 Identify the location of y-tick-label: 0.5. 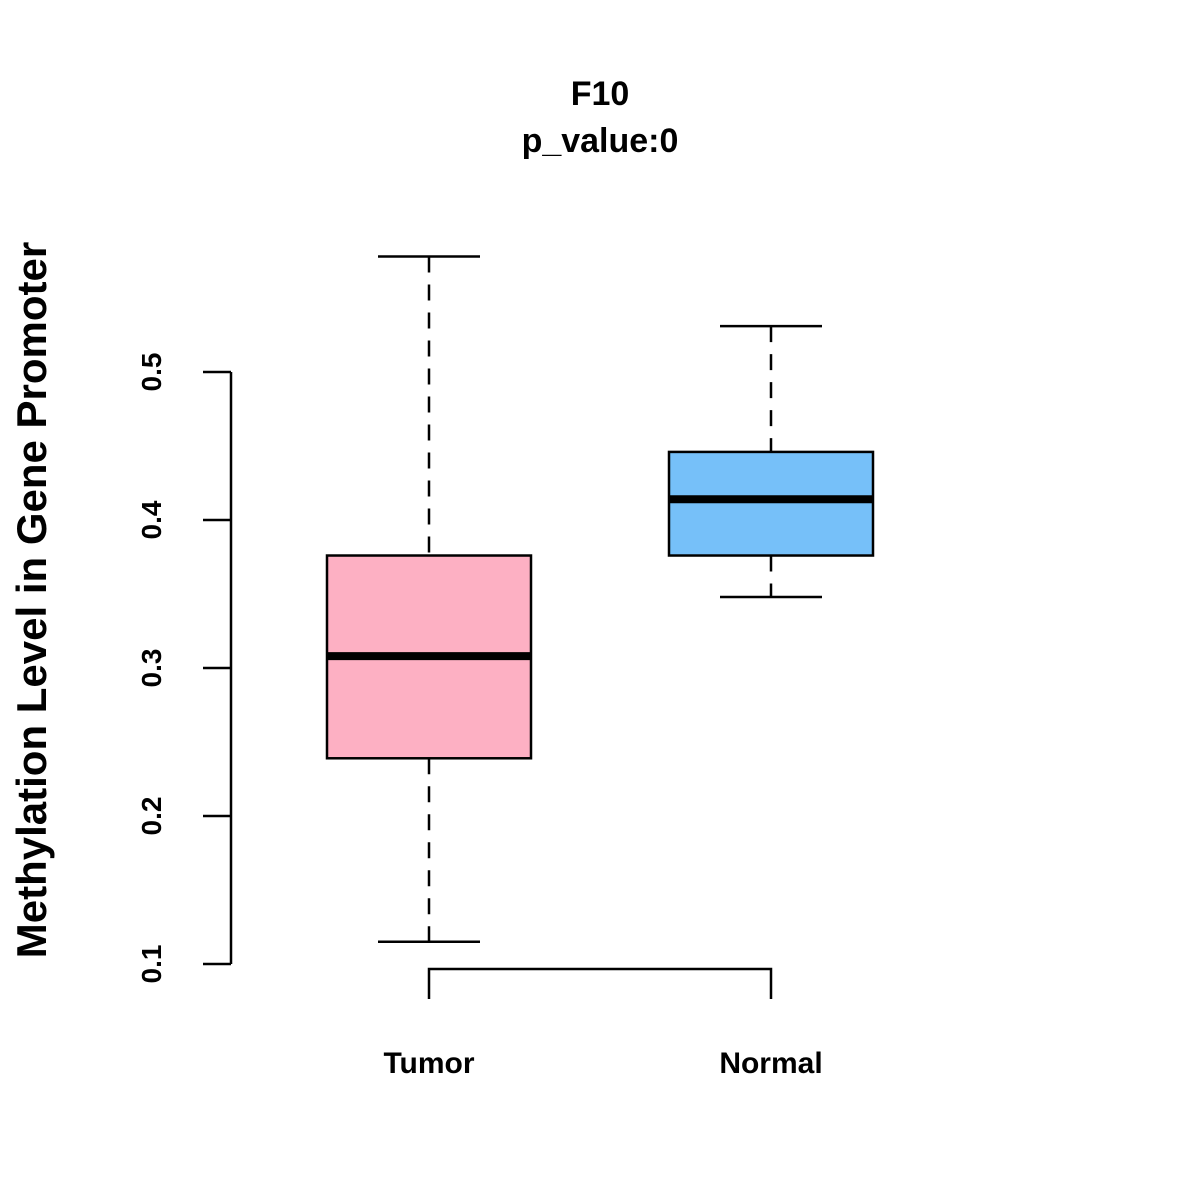
(151, 372).